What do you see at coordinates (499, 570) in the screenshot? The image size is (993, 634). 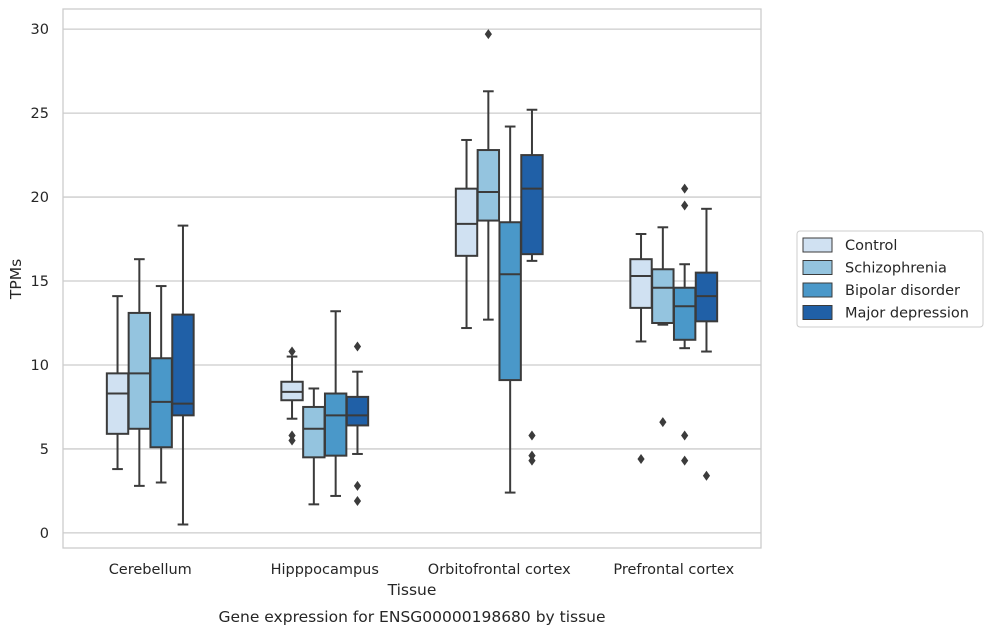 I see `x-tick-label: Orbitofrontal cortex` at bounding box center [499, 570].